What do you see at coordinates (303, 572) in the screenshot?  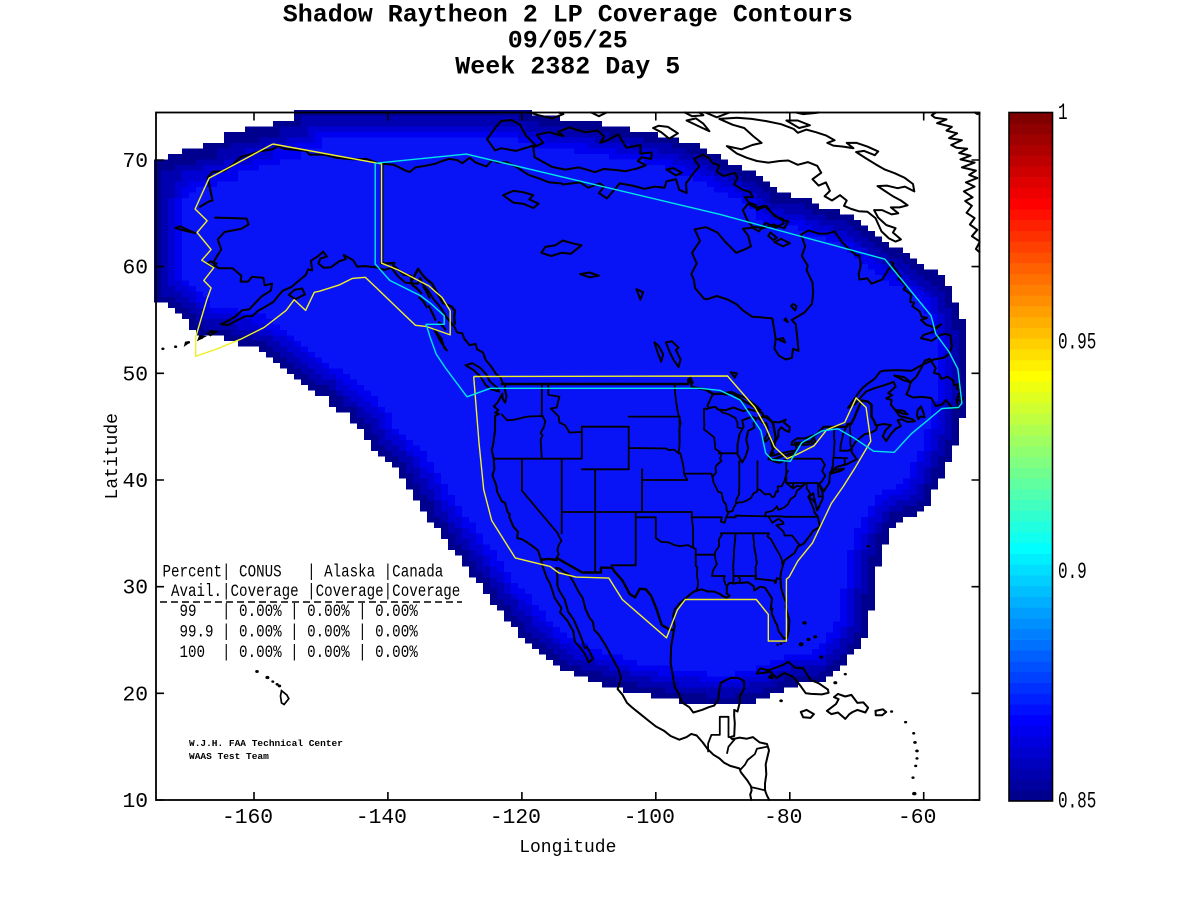 I see `svg-text:Percent| CONUS | Alaska |Can: Percent| CONUS | Alaska |Canada` at bounding box center [303, 572].